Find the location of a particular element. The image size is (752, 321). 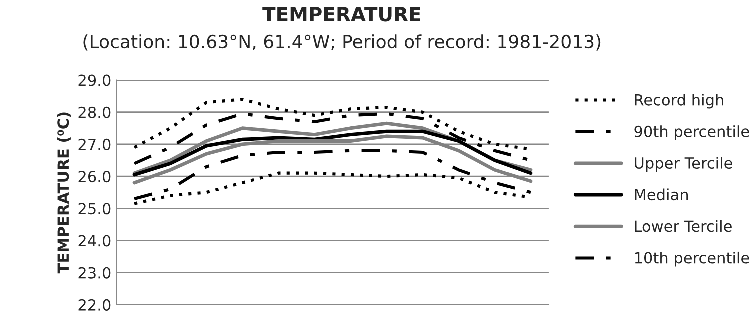

legend-label: Lower Tercile is located at coordinates (683, 226).